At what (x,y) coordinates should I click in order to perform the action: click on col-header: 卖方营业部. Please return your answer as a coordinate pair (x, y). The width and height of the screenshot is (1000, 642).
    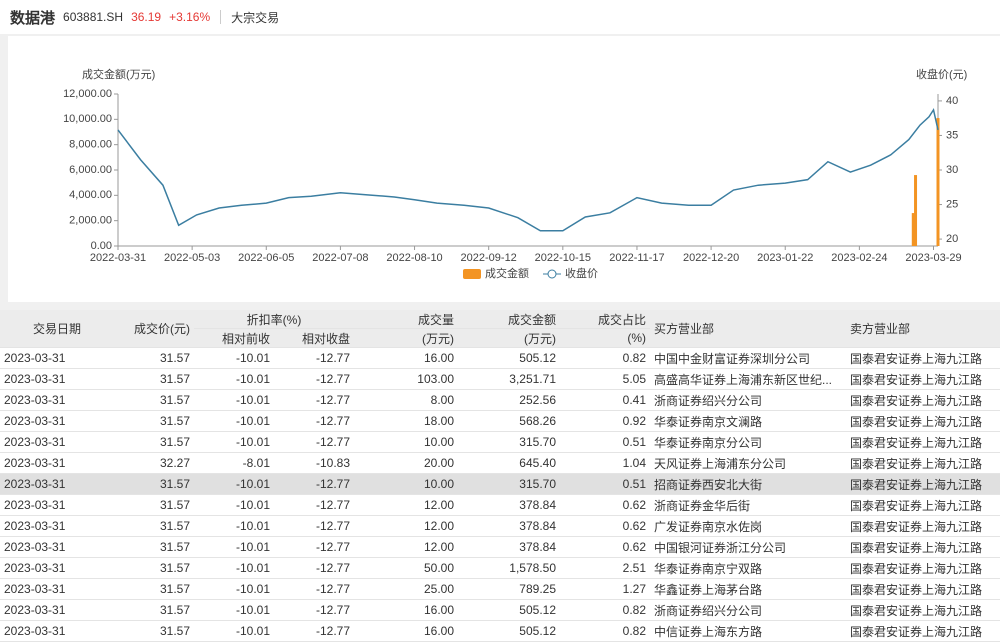
    Looking at the image, I should click on (923, 329).